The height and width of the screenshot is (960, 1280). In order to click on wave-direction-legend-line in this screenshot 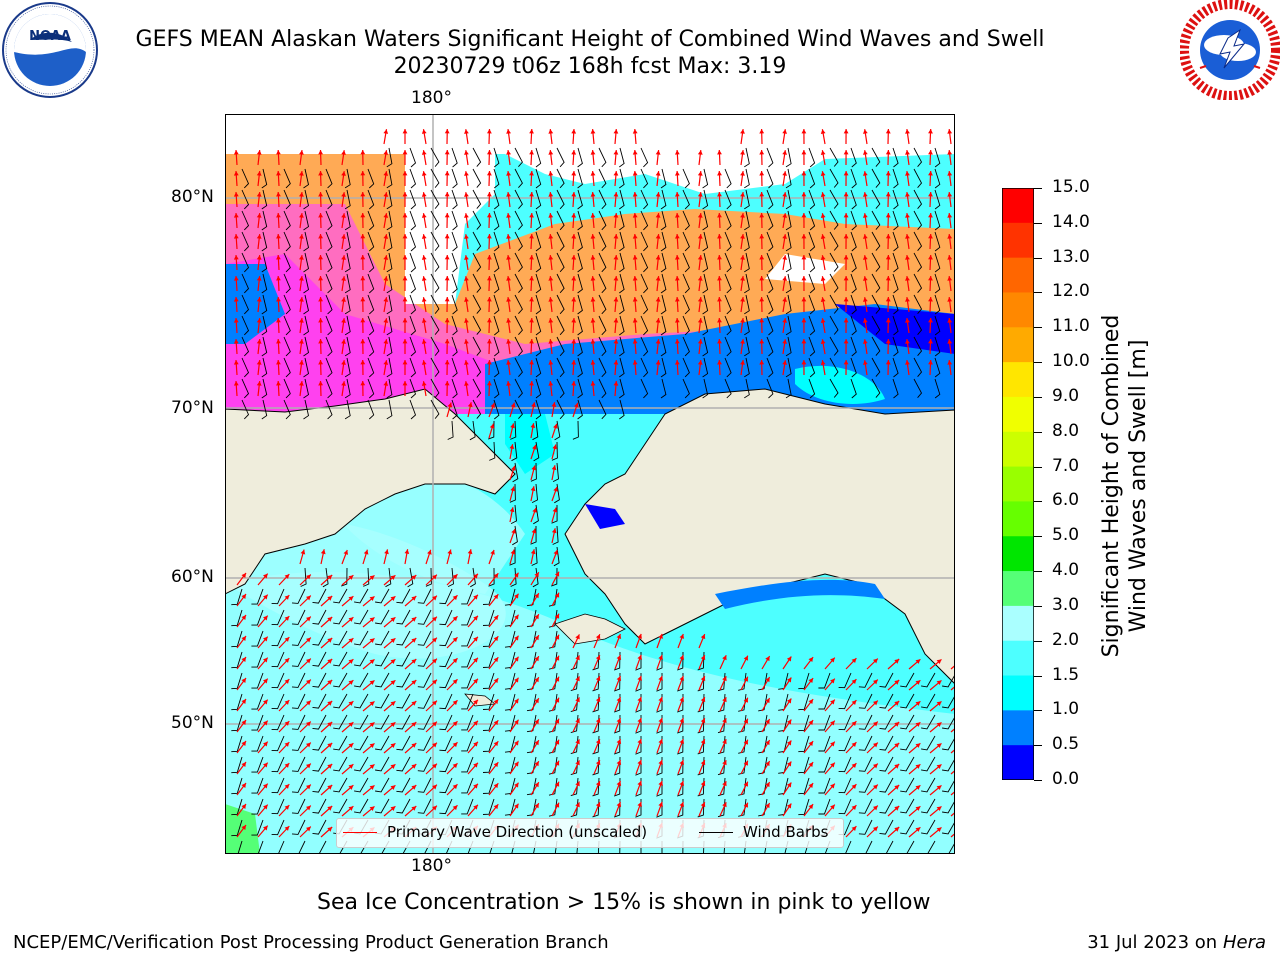, I will do `click(360, 832)`.